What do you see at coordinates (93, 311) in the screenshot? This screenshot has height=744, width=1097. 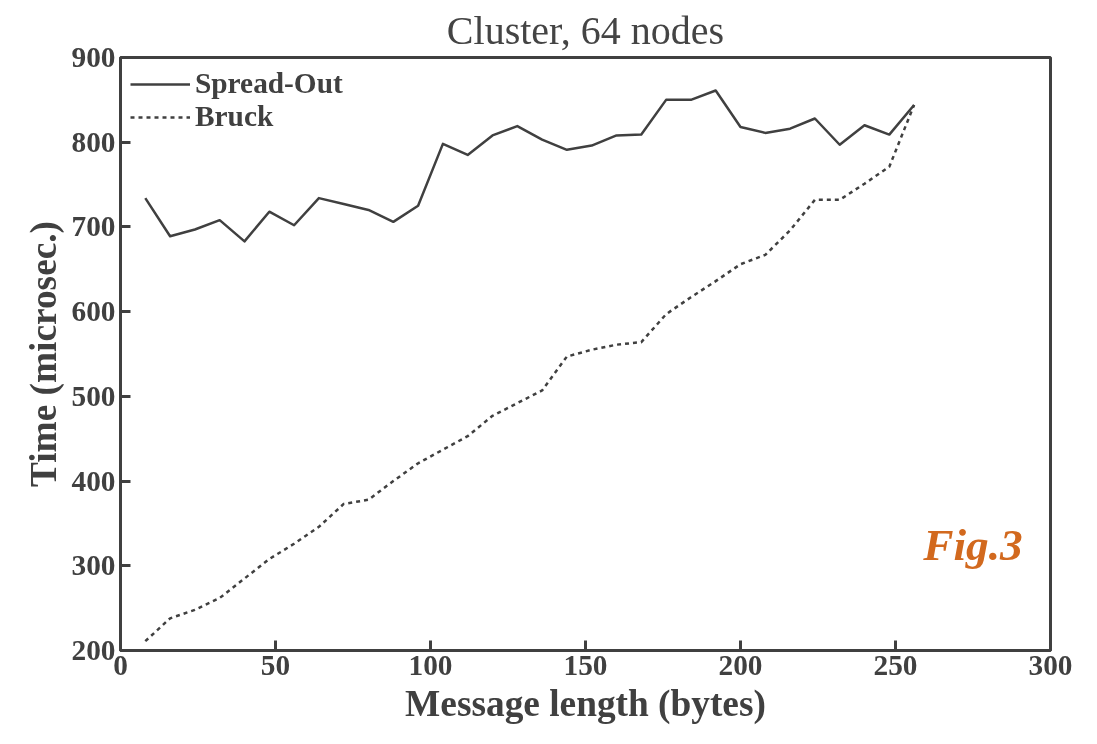 I see `y-tick-label: 600` at bounding box center [93, 311].